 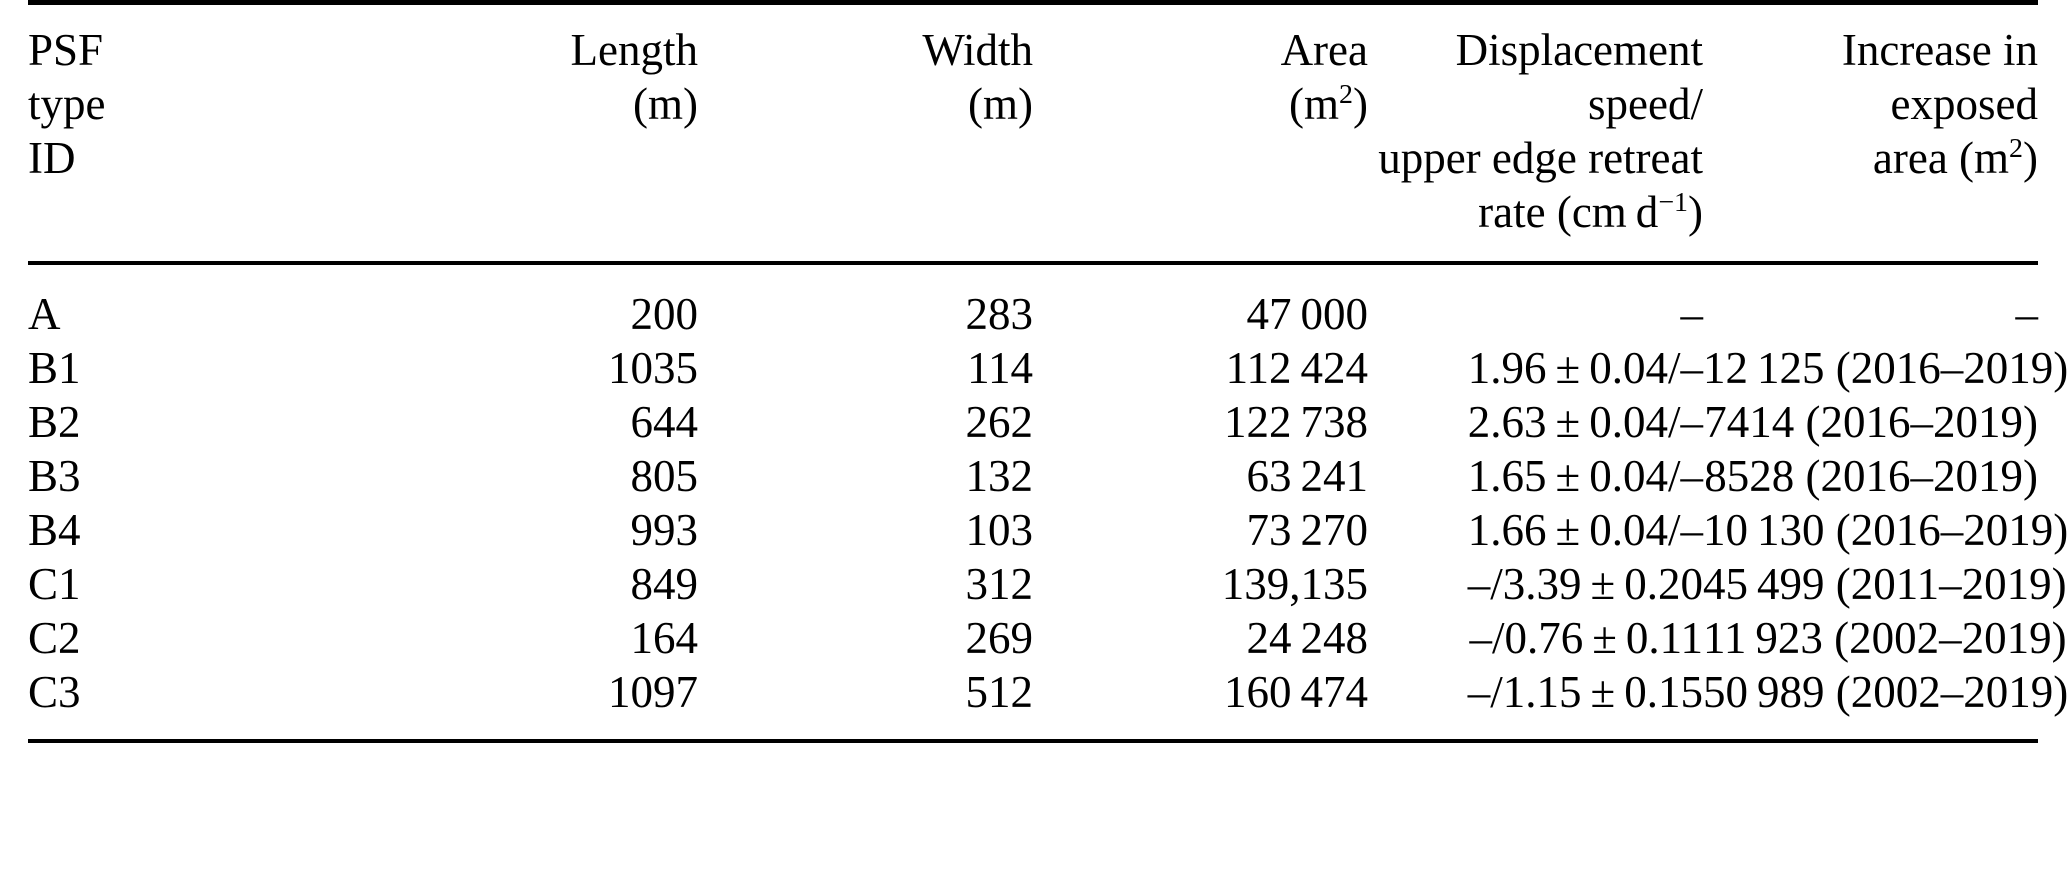 I want to click on cell-speed: 1.96 ± 0.04/–, so click(x=1585, y=368).